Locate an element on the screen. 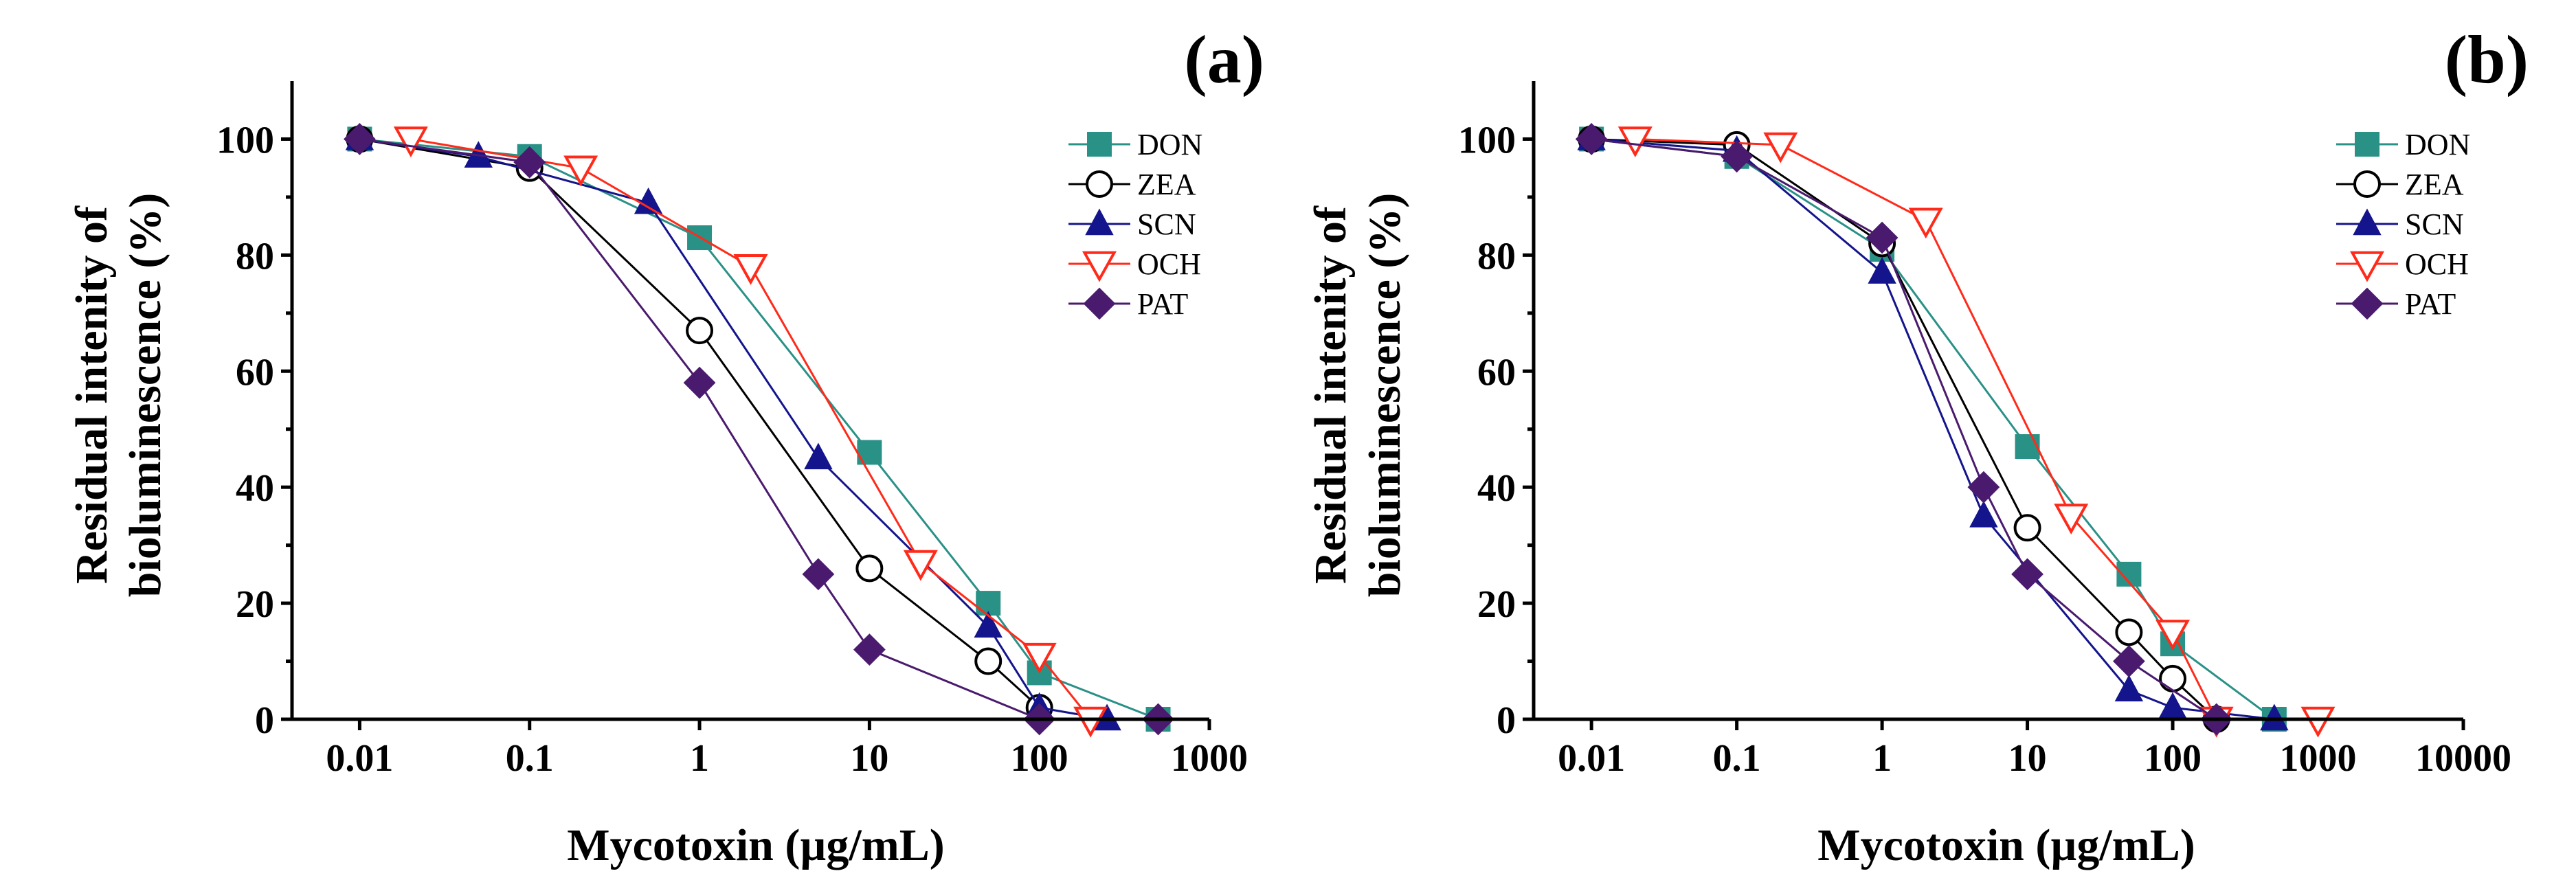  panel-label-b: (b) is located at coordinates (2487, 59).